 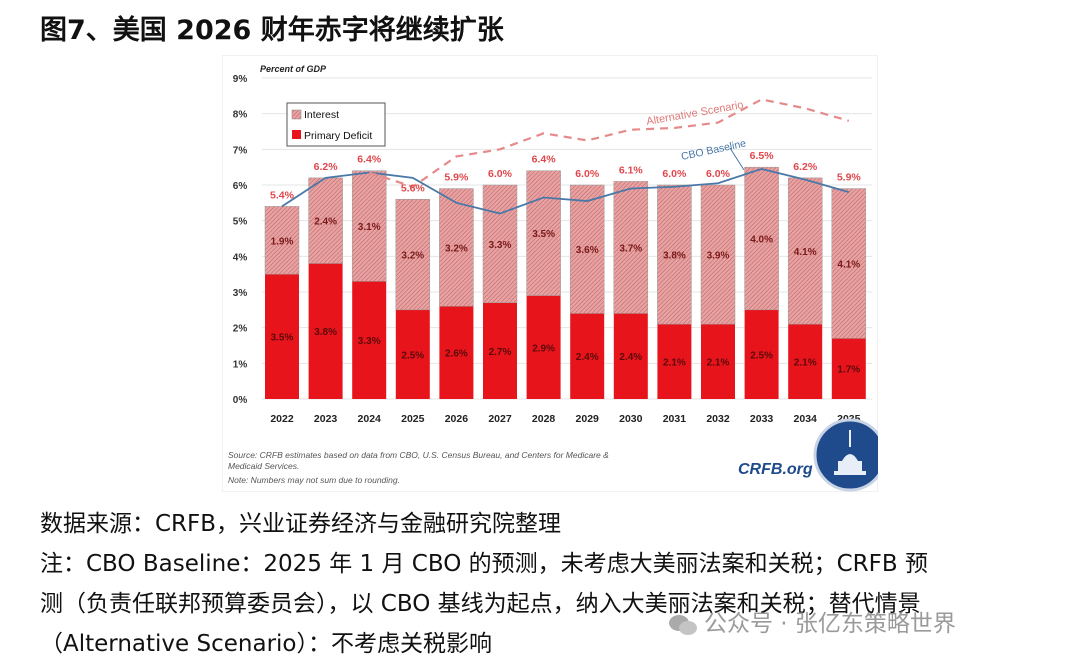 What do you see at coordinates (338, 136) in the screenshot?
I see `legend-label-primary-deficit: Primary Deficit` at bounding box center [338, 136].